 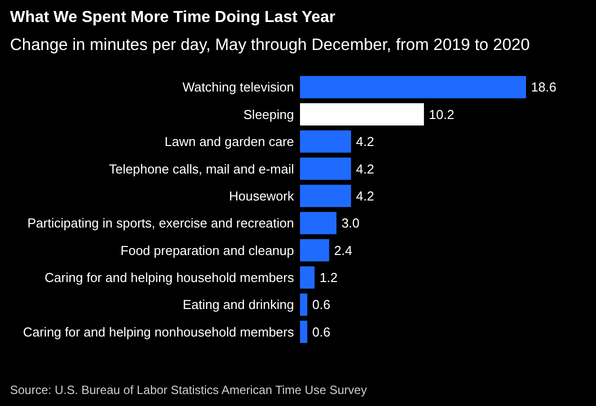 I want to click on data-label: 18.6, so click(x=543, y=87).